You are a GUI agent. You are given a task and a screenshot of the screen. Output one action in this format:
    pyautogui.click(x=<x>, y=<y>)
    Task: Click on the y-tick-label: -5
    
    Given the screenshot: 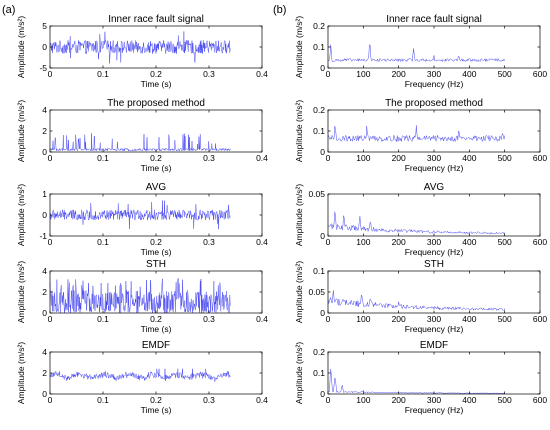 What is the action you would take?
    pyautogui.click(x=43, y=68)
    